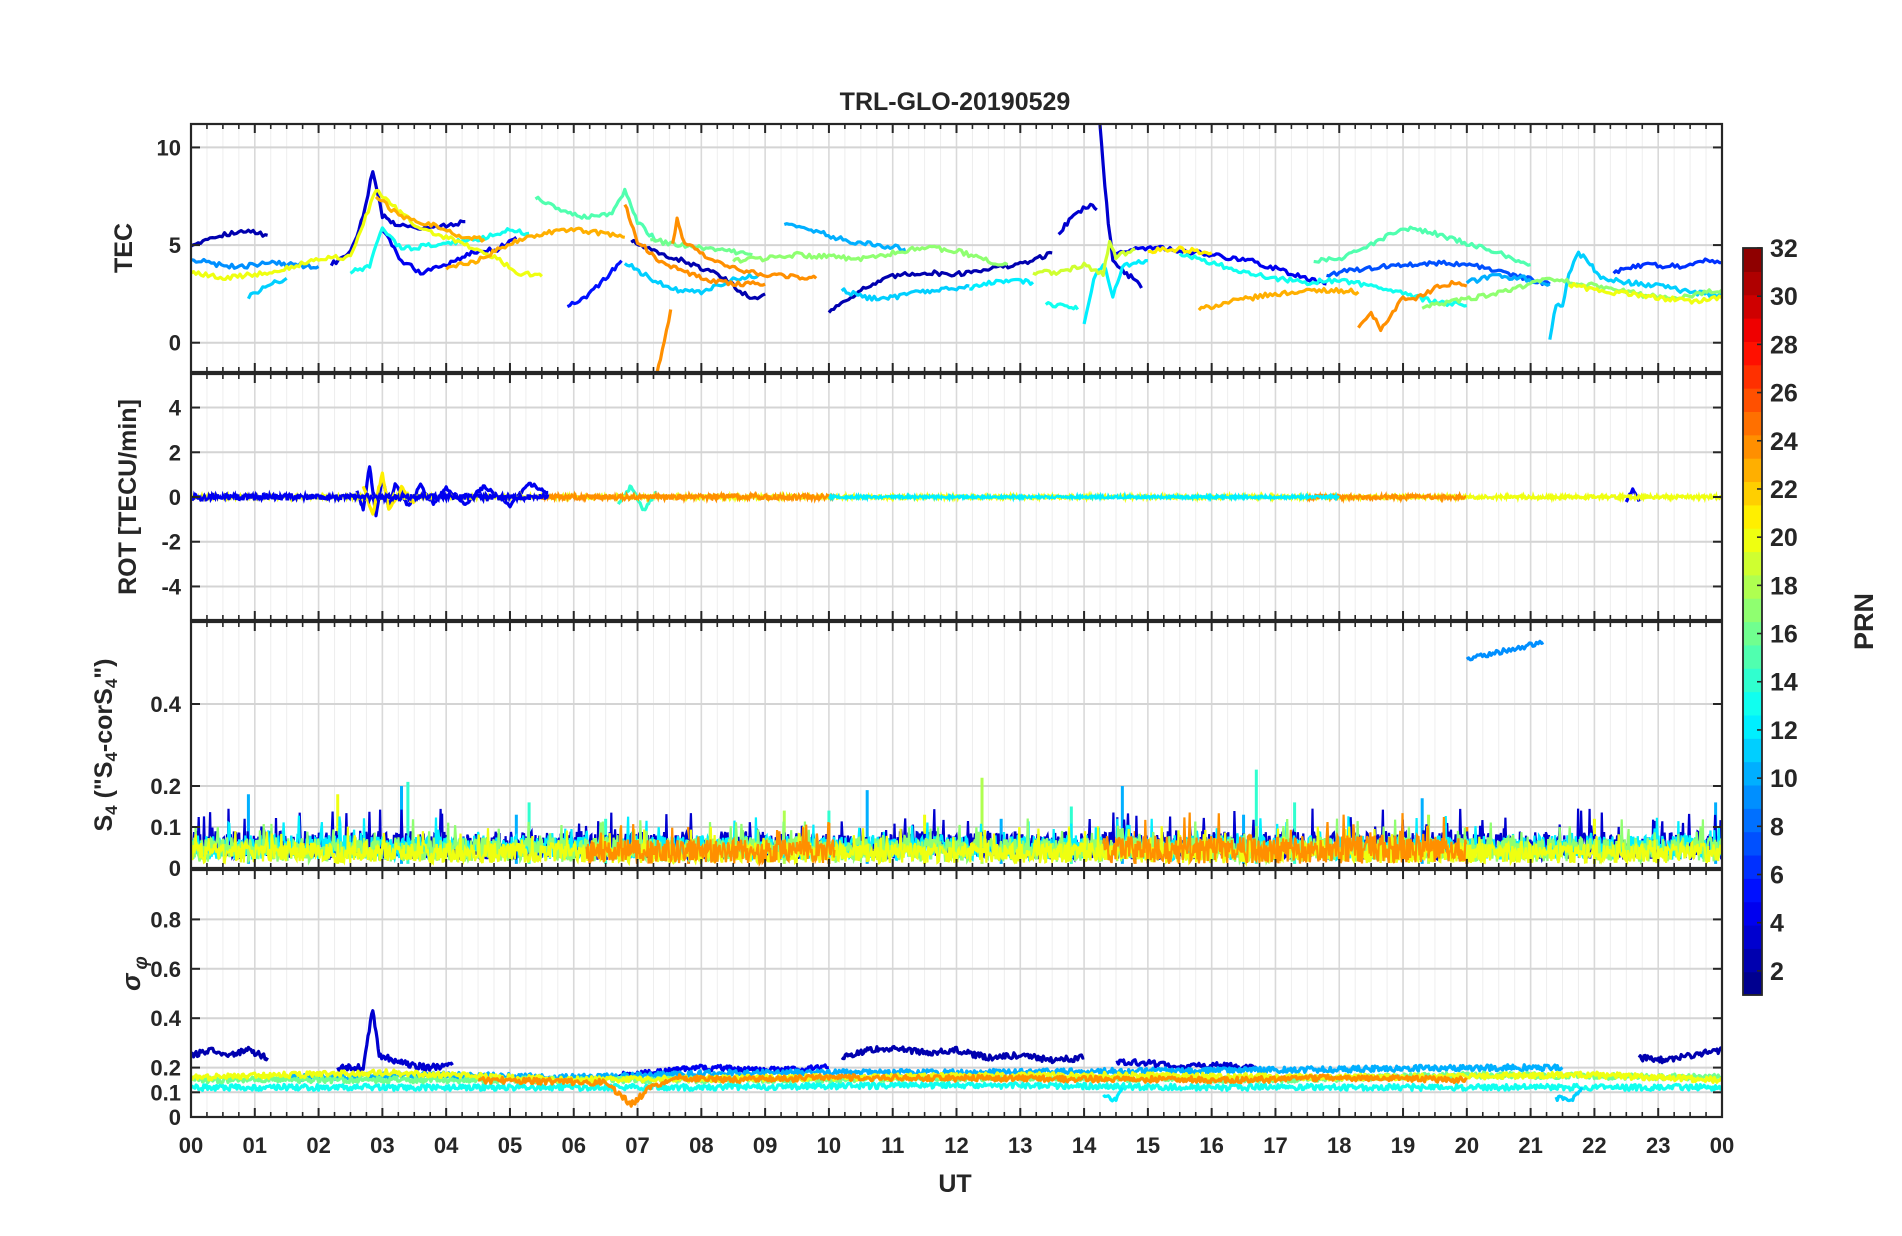 This screenshot has height=1236, width=1902. Describe the element at coordinates (510, 1145) in the screenshot. I see `x-tick-label: 05` at that location.